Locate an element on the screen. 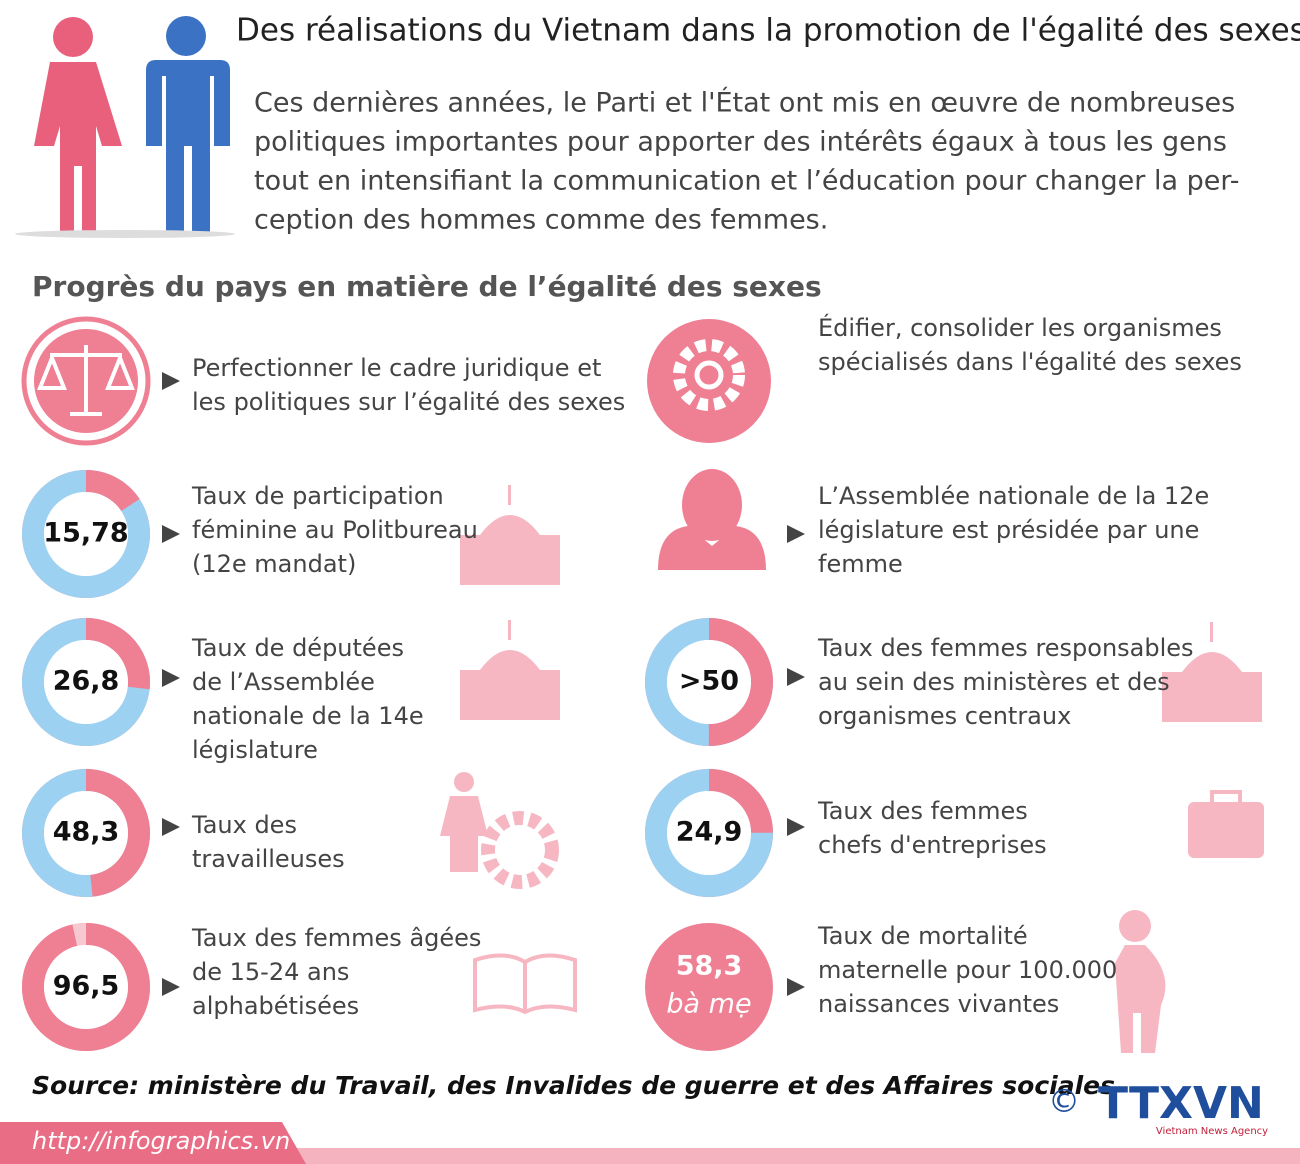 The image size is (1300, 1164). item-text: L’Assemblée nationale de la 12e is located at coordinates (1013, 496).